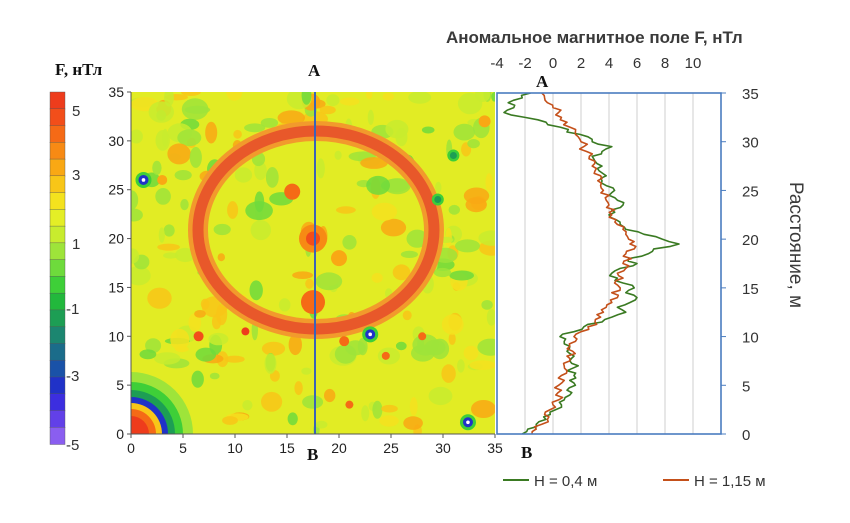 The height and width of the screenshot is (523, 850). Describe the element at coordinates (72, 309) in the screenshot. I see `colorbar-tick: -1` at that location.